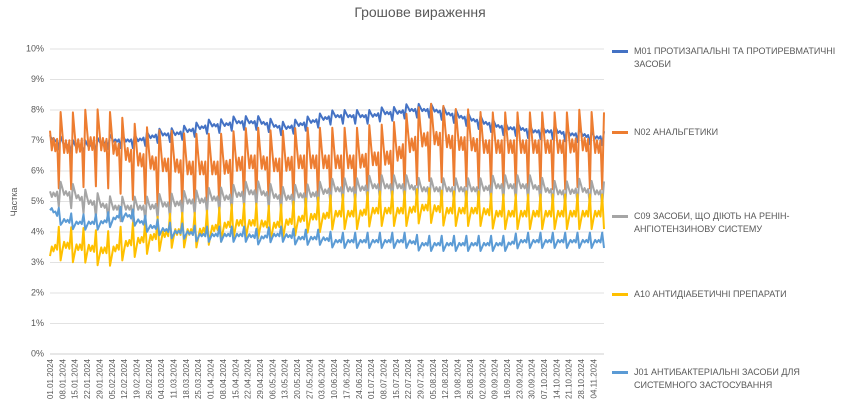 The width and height of the screenshot is (850, 417). Describe the element at coordinates (37, 140) in the screenshot. I see `y-tick-label: 7%` at that location.